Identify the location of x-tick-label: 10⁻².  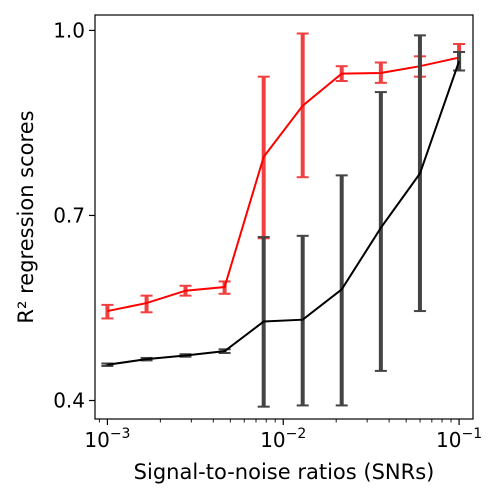
(283, 439).